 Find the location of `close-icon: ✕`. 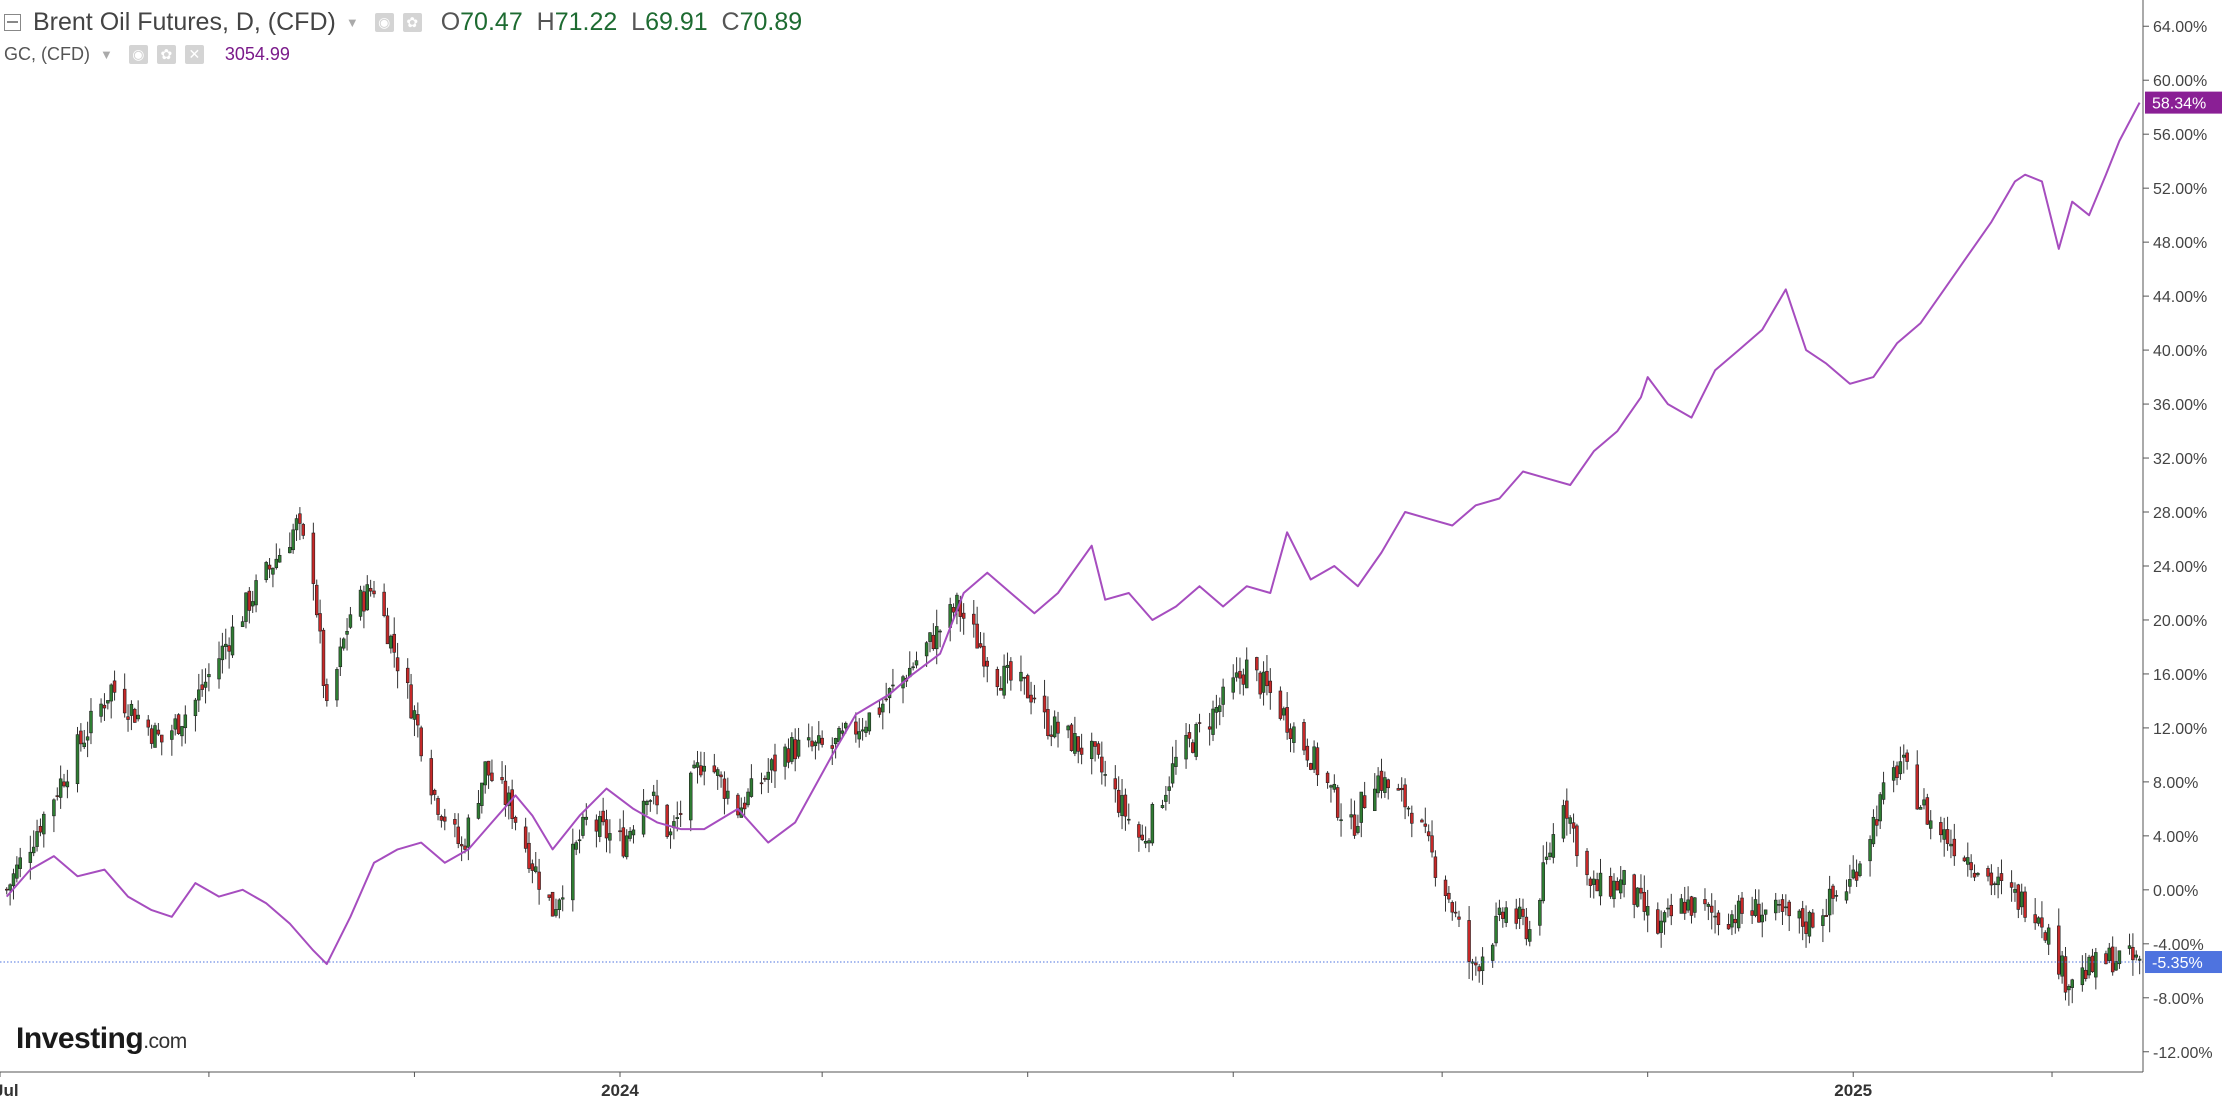

close-icon: ✕ is located at coordinates (194, 54).